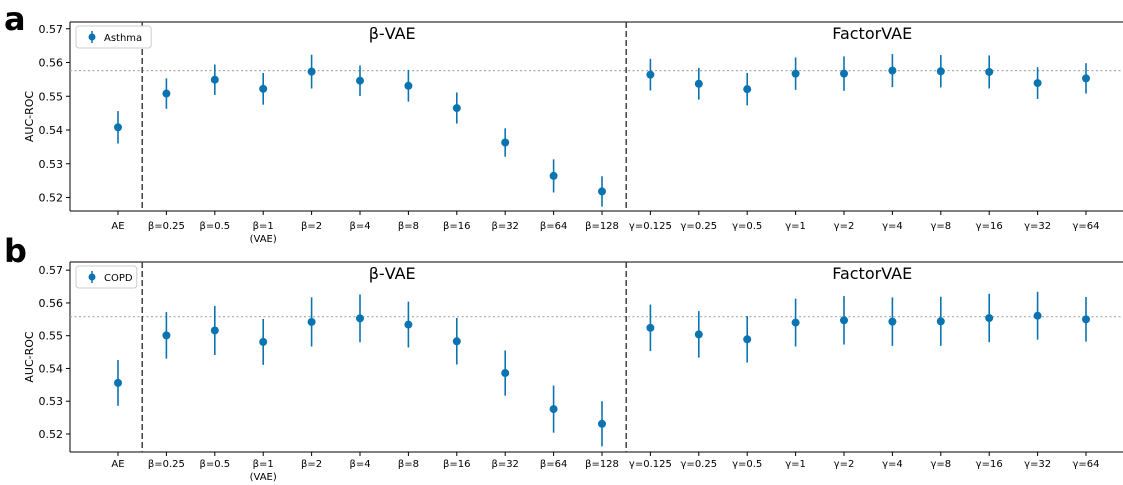 The height and width of the screenshot is (485, 1123). I want to click on x-tick-label: γ=1, so click(795, 464).